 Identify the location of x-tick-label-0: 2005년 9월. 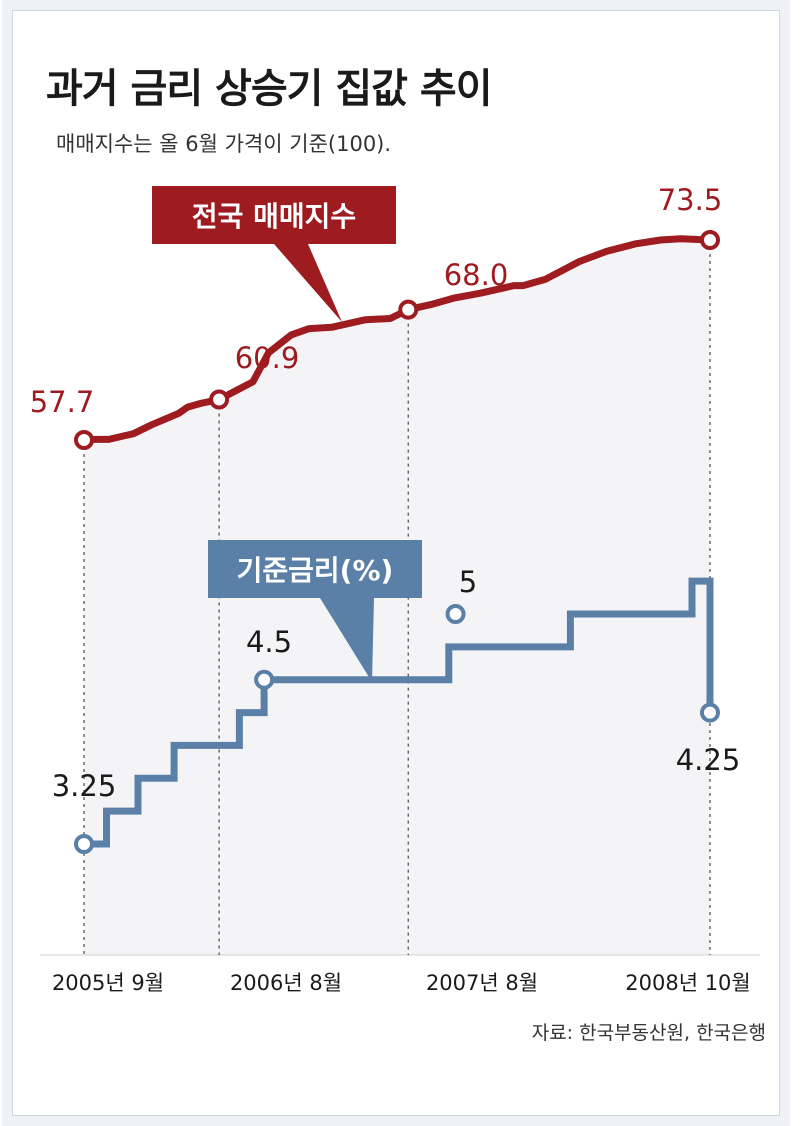
(108, 983).